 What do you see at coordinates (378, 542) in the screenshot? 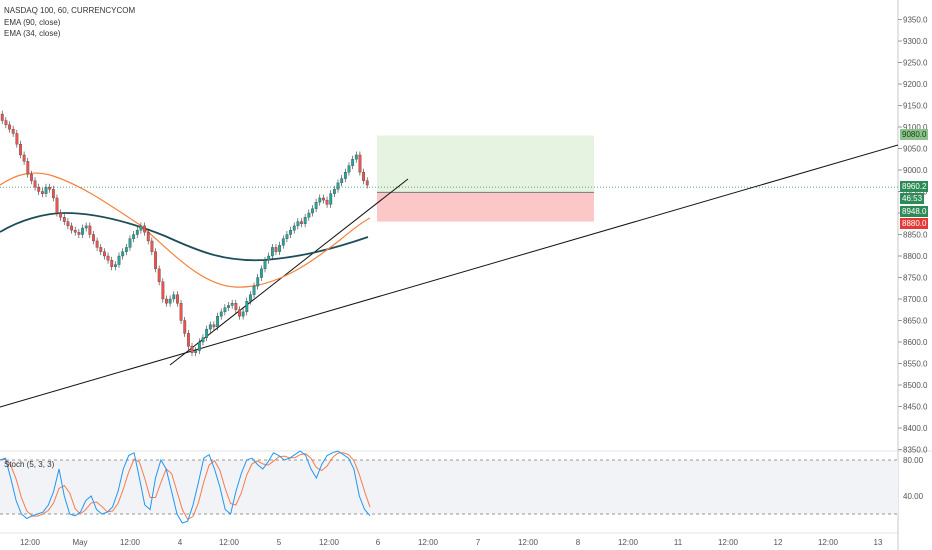
I see `time-tick-label: 6` at bounding box center [378, 542].